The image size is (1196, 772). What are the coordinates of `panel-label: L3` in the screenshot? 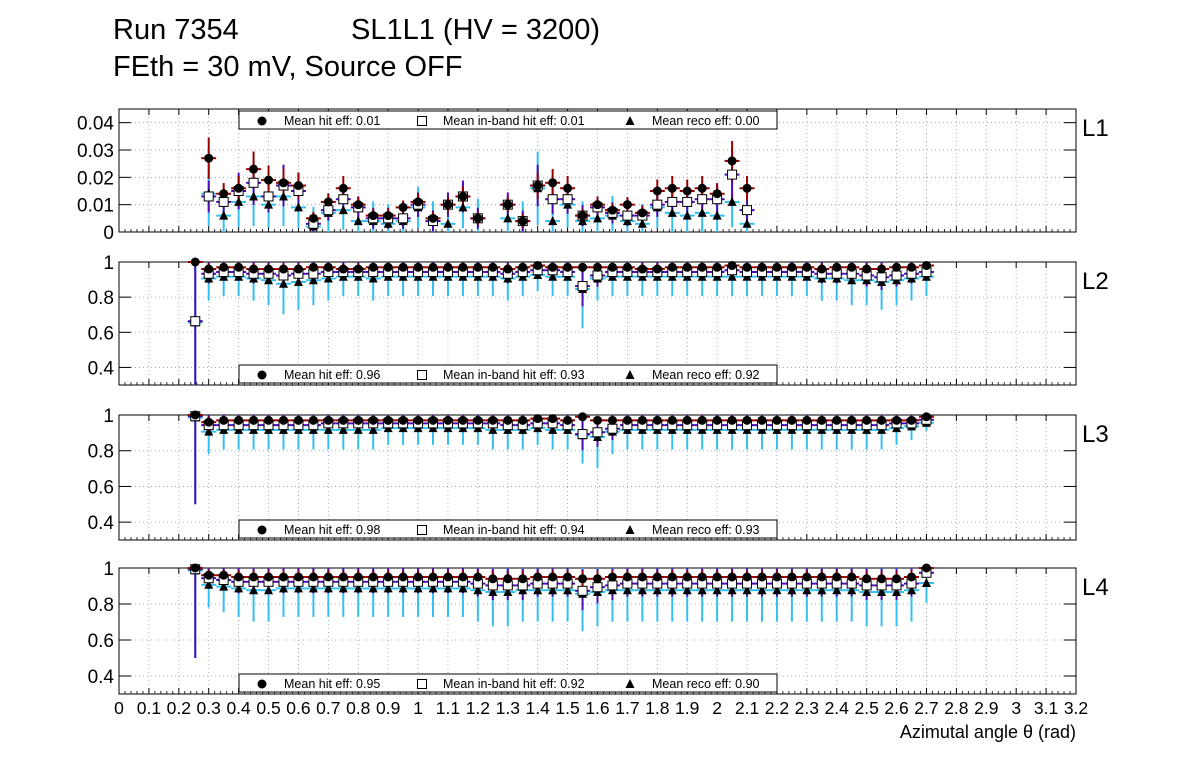 It's located at (1095, 434).